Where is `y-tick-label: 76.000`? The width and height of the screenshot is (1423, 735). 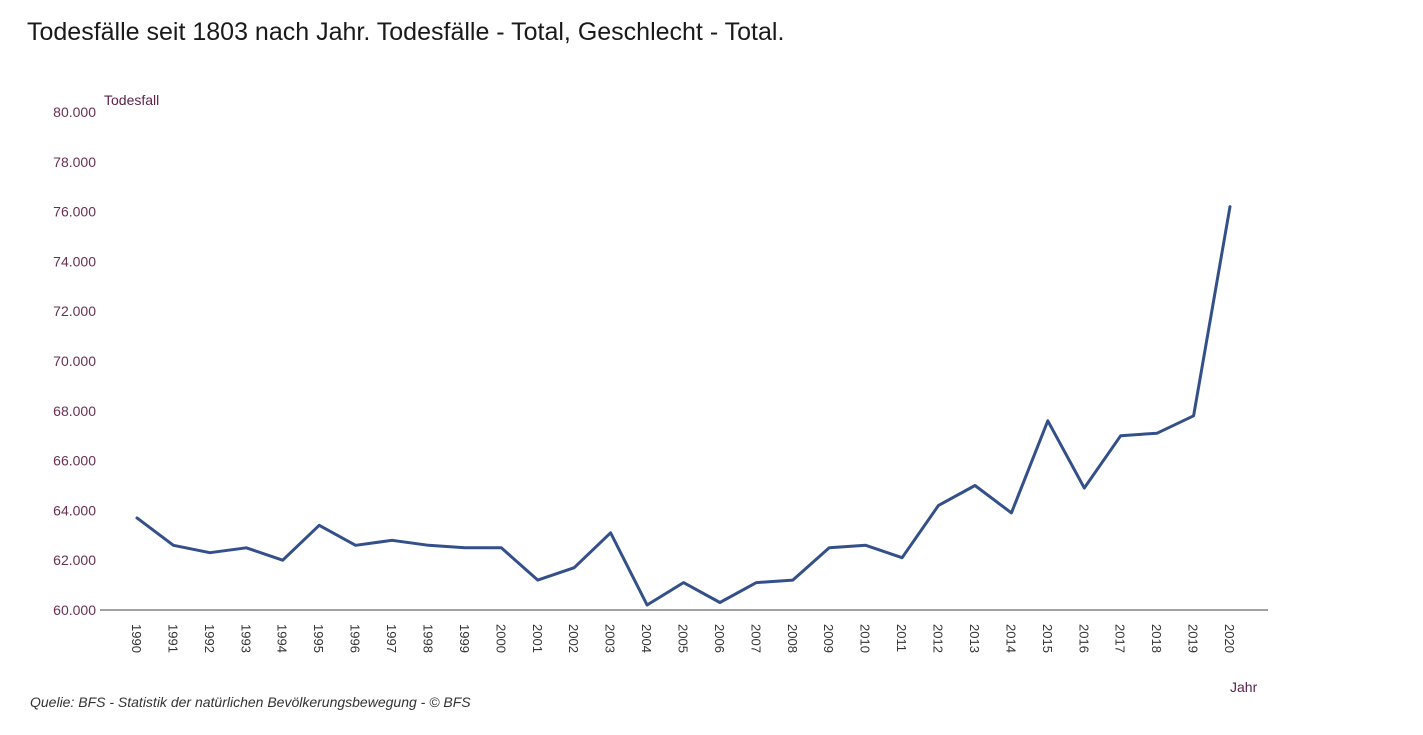
y-tick-label: 76.000 is located at coordinates (74, 212).